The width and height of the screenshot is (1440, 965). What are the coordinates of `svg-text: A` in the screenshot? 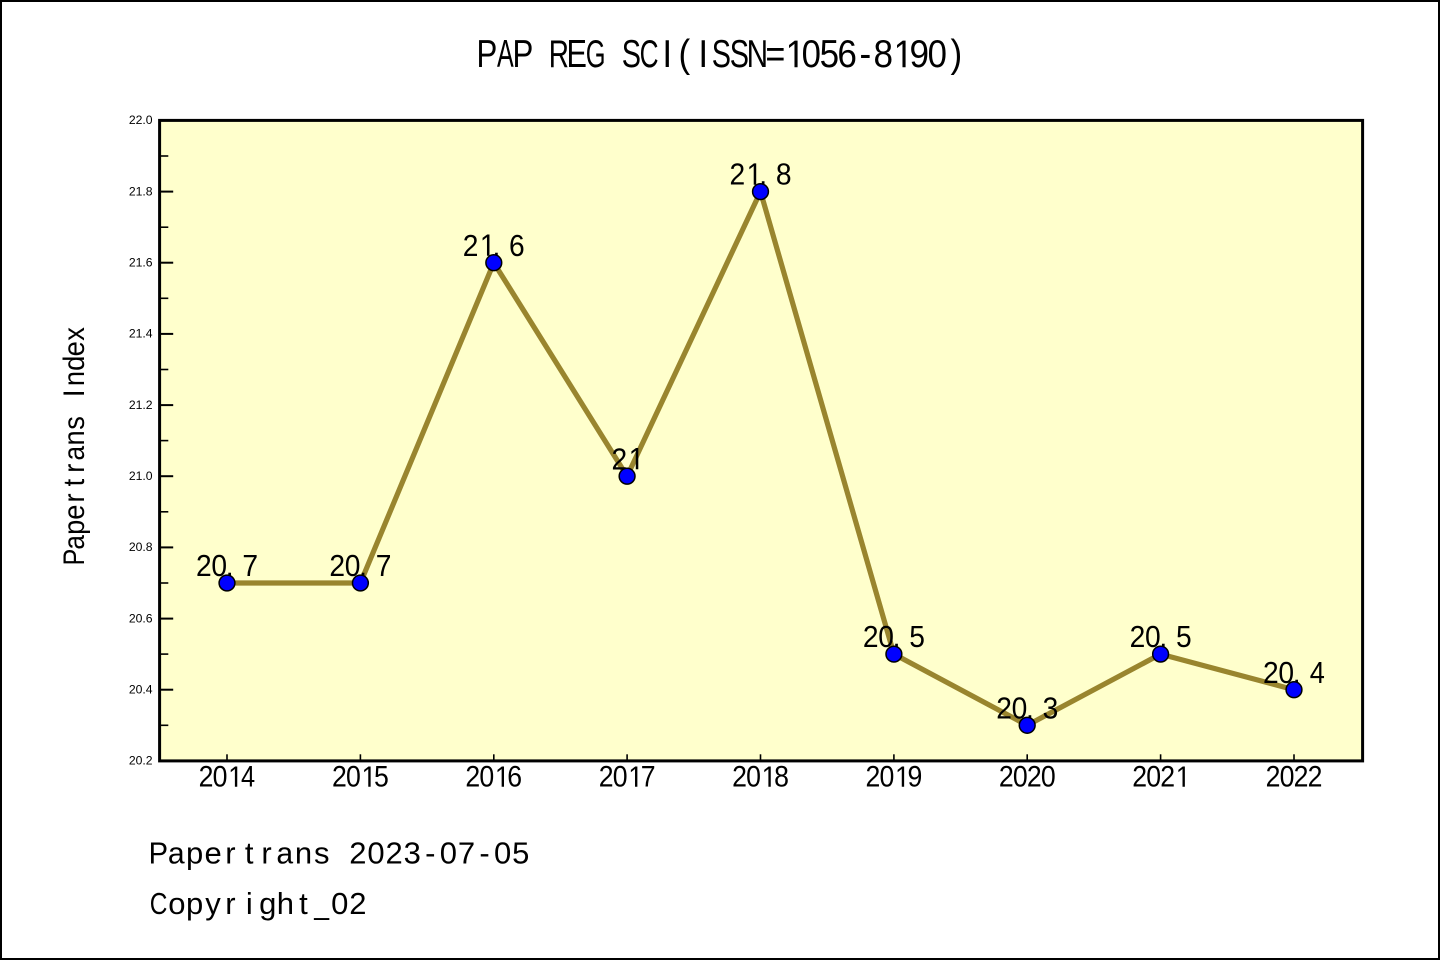 It's located at (505, 54).